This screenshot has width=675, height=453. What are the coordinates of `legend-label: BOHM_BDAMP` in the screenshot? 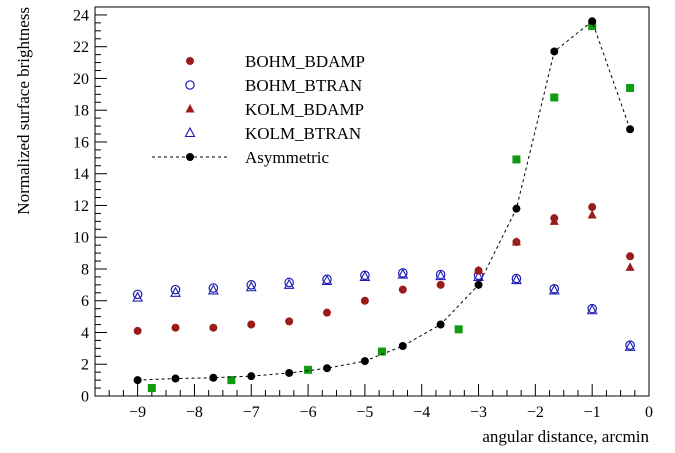 It's located at (305, 61).